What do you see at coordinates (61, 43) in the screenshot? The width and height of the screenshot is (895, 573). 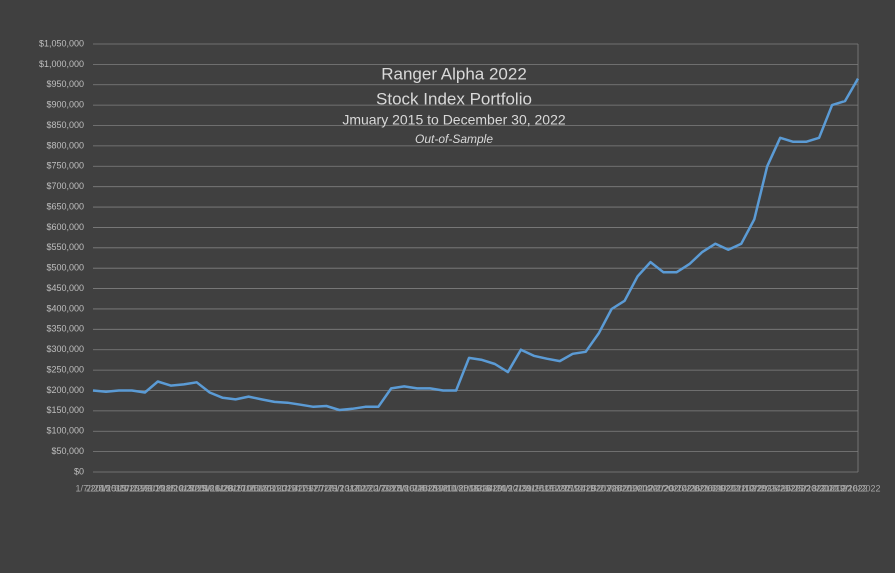 I see `y-tick-label: $1,050,000` at bounding box center [61, 43].